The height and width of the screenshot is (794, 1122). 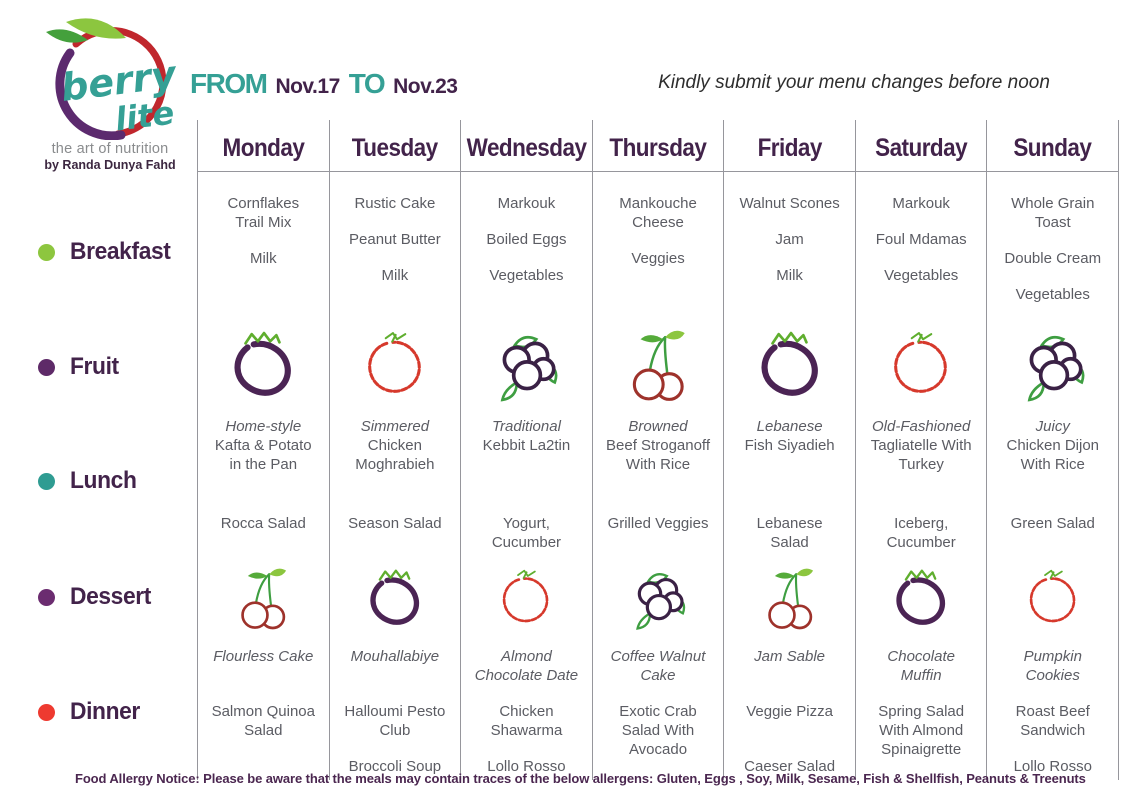 I want to click on dinner-item: Broccoli Soup, so click(x=395, y=767).